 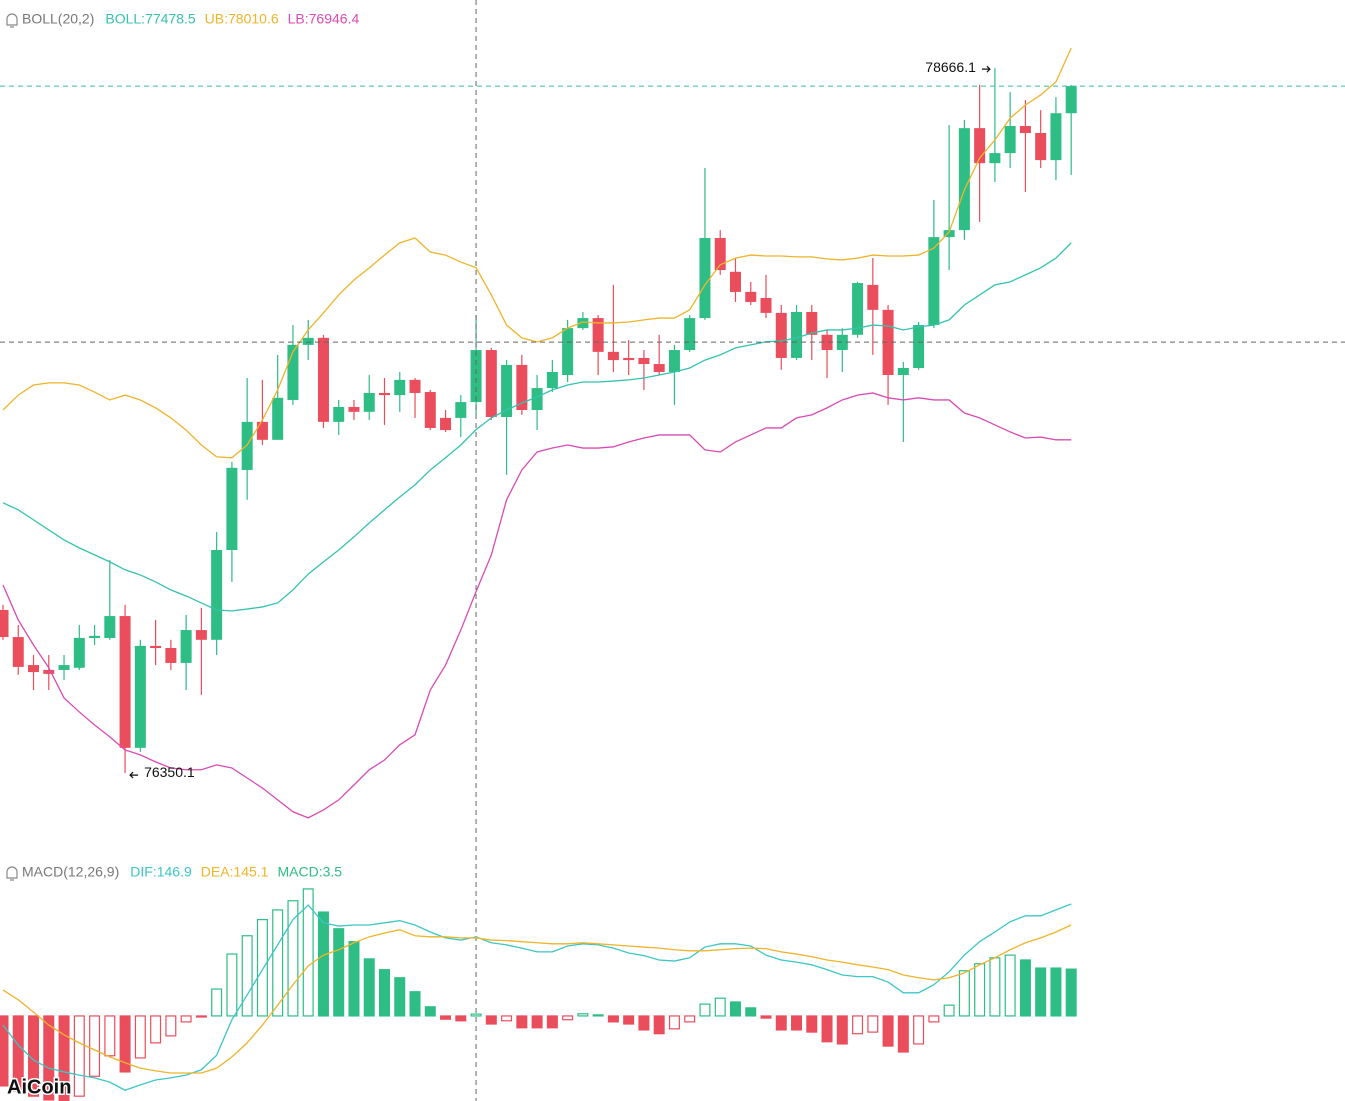 I want to click on legend-title: BOLL(20,2), so click(x=58, y=19).